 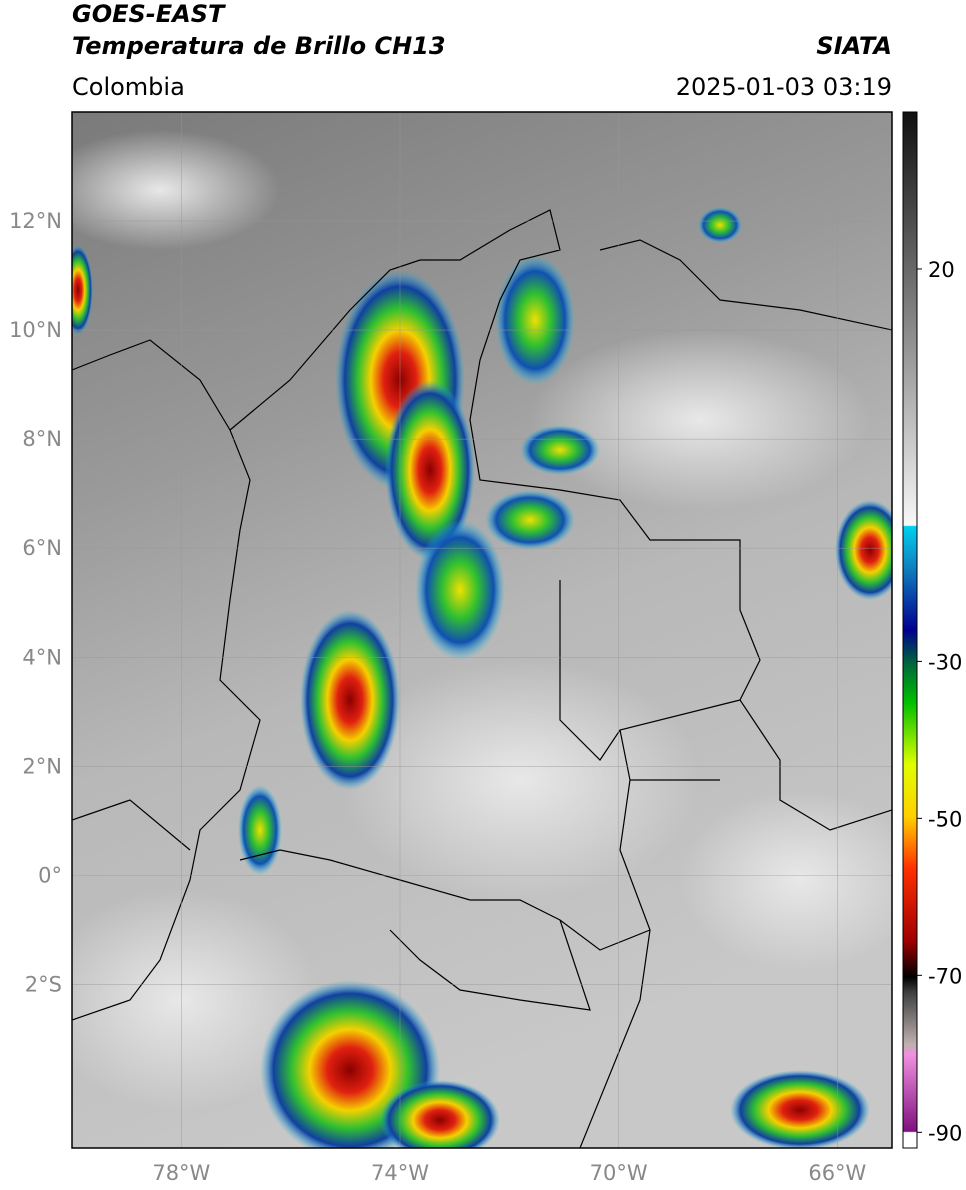 I want to click on region: Colombia, so click(x=128, y=87).